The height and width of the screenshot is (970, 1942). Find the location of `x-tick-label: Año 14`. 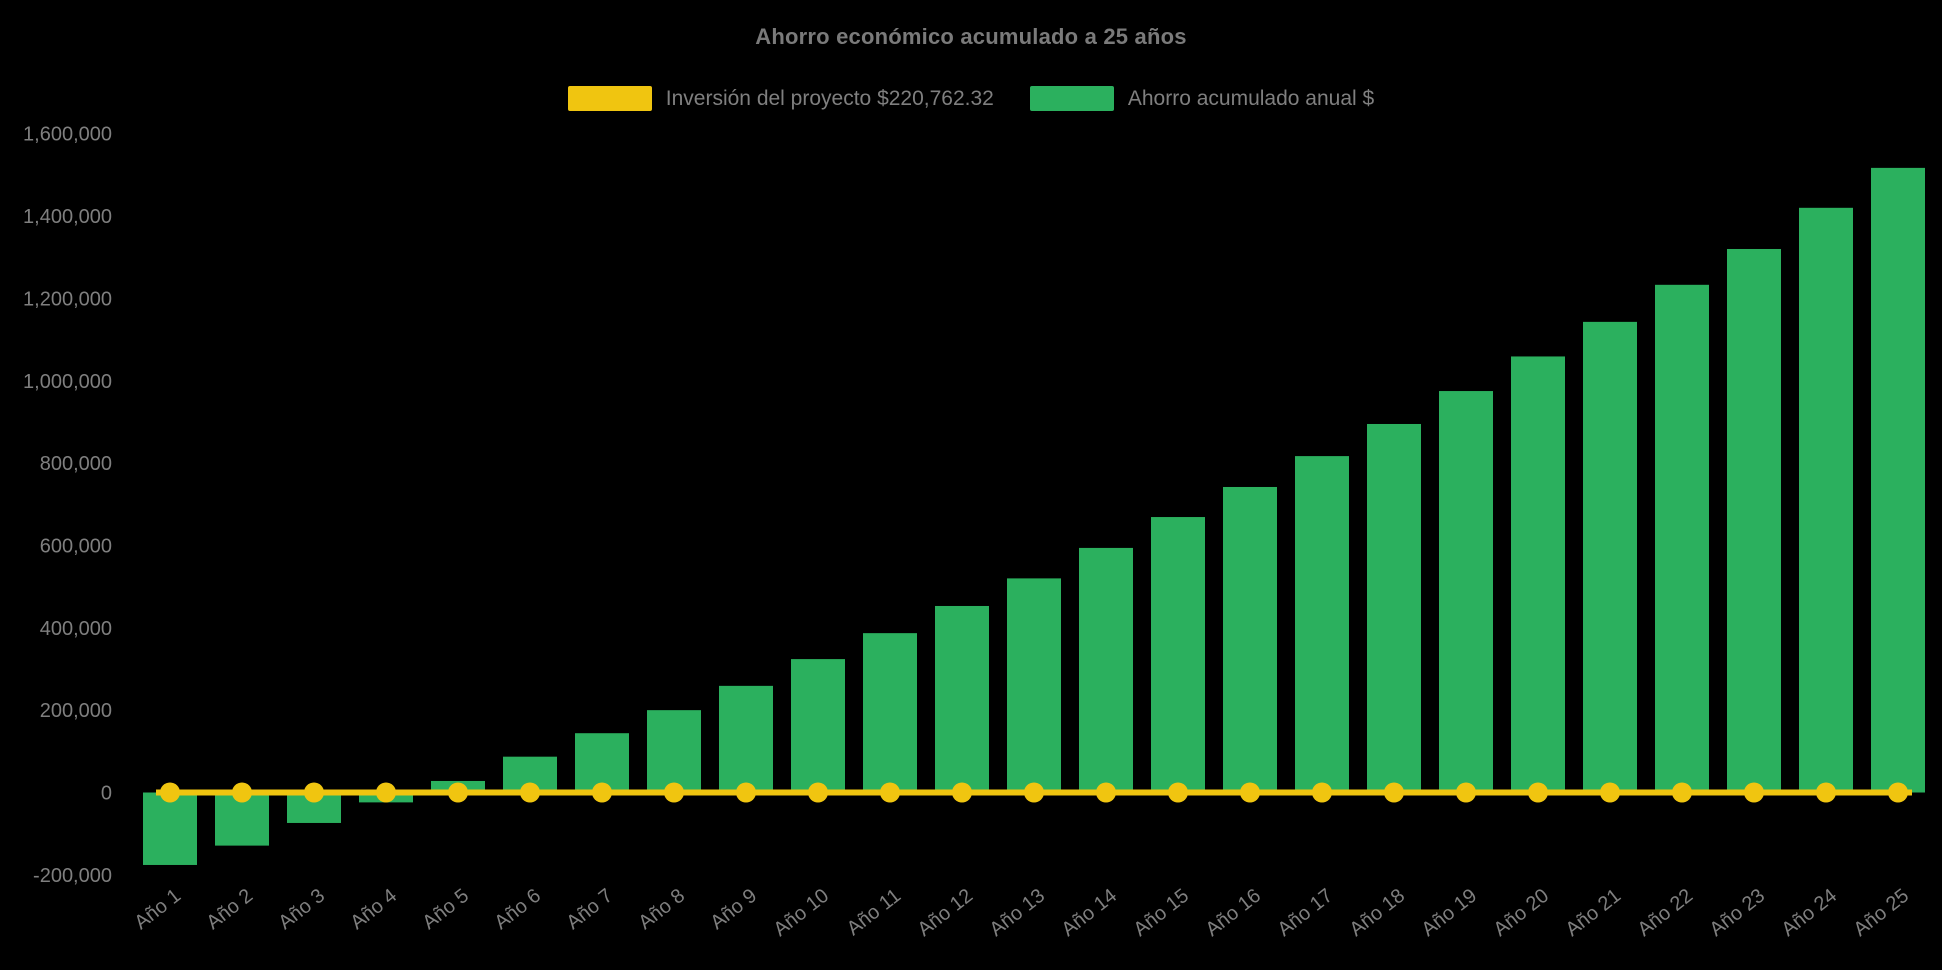

x-tick-label: Año 14 is located at coordinates (1089, 913).